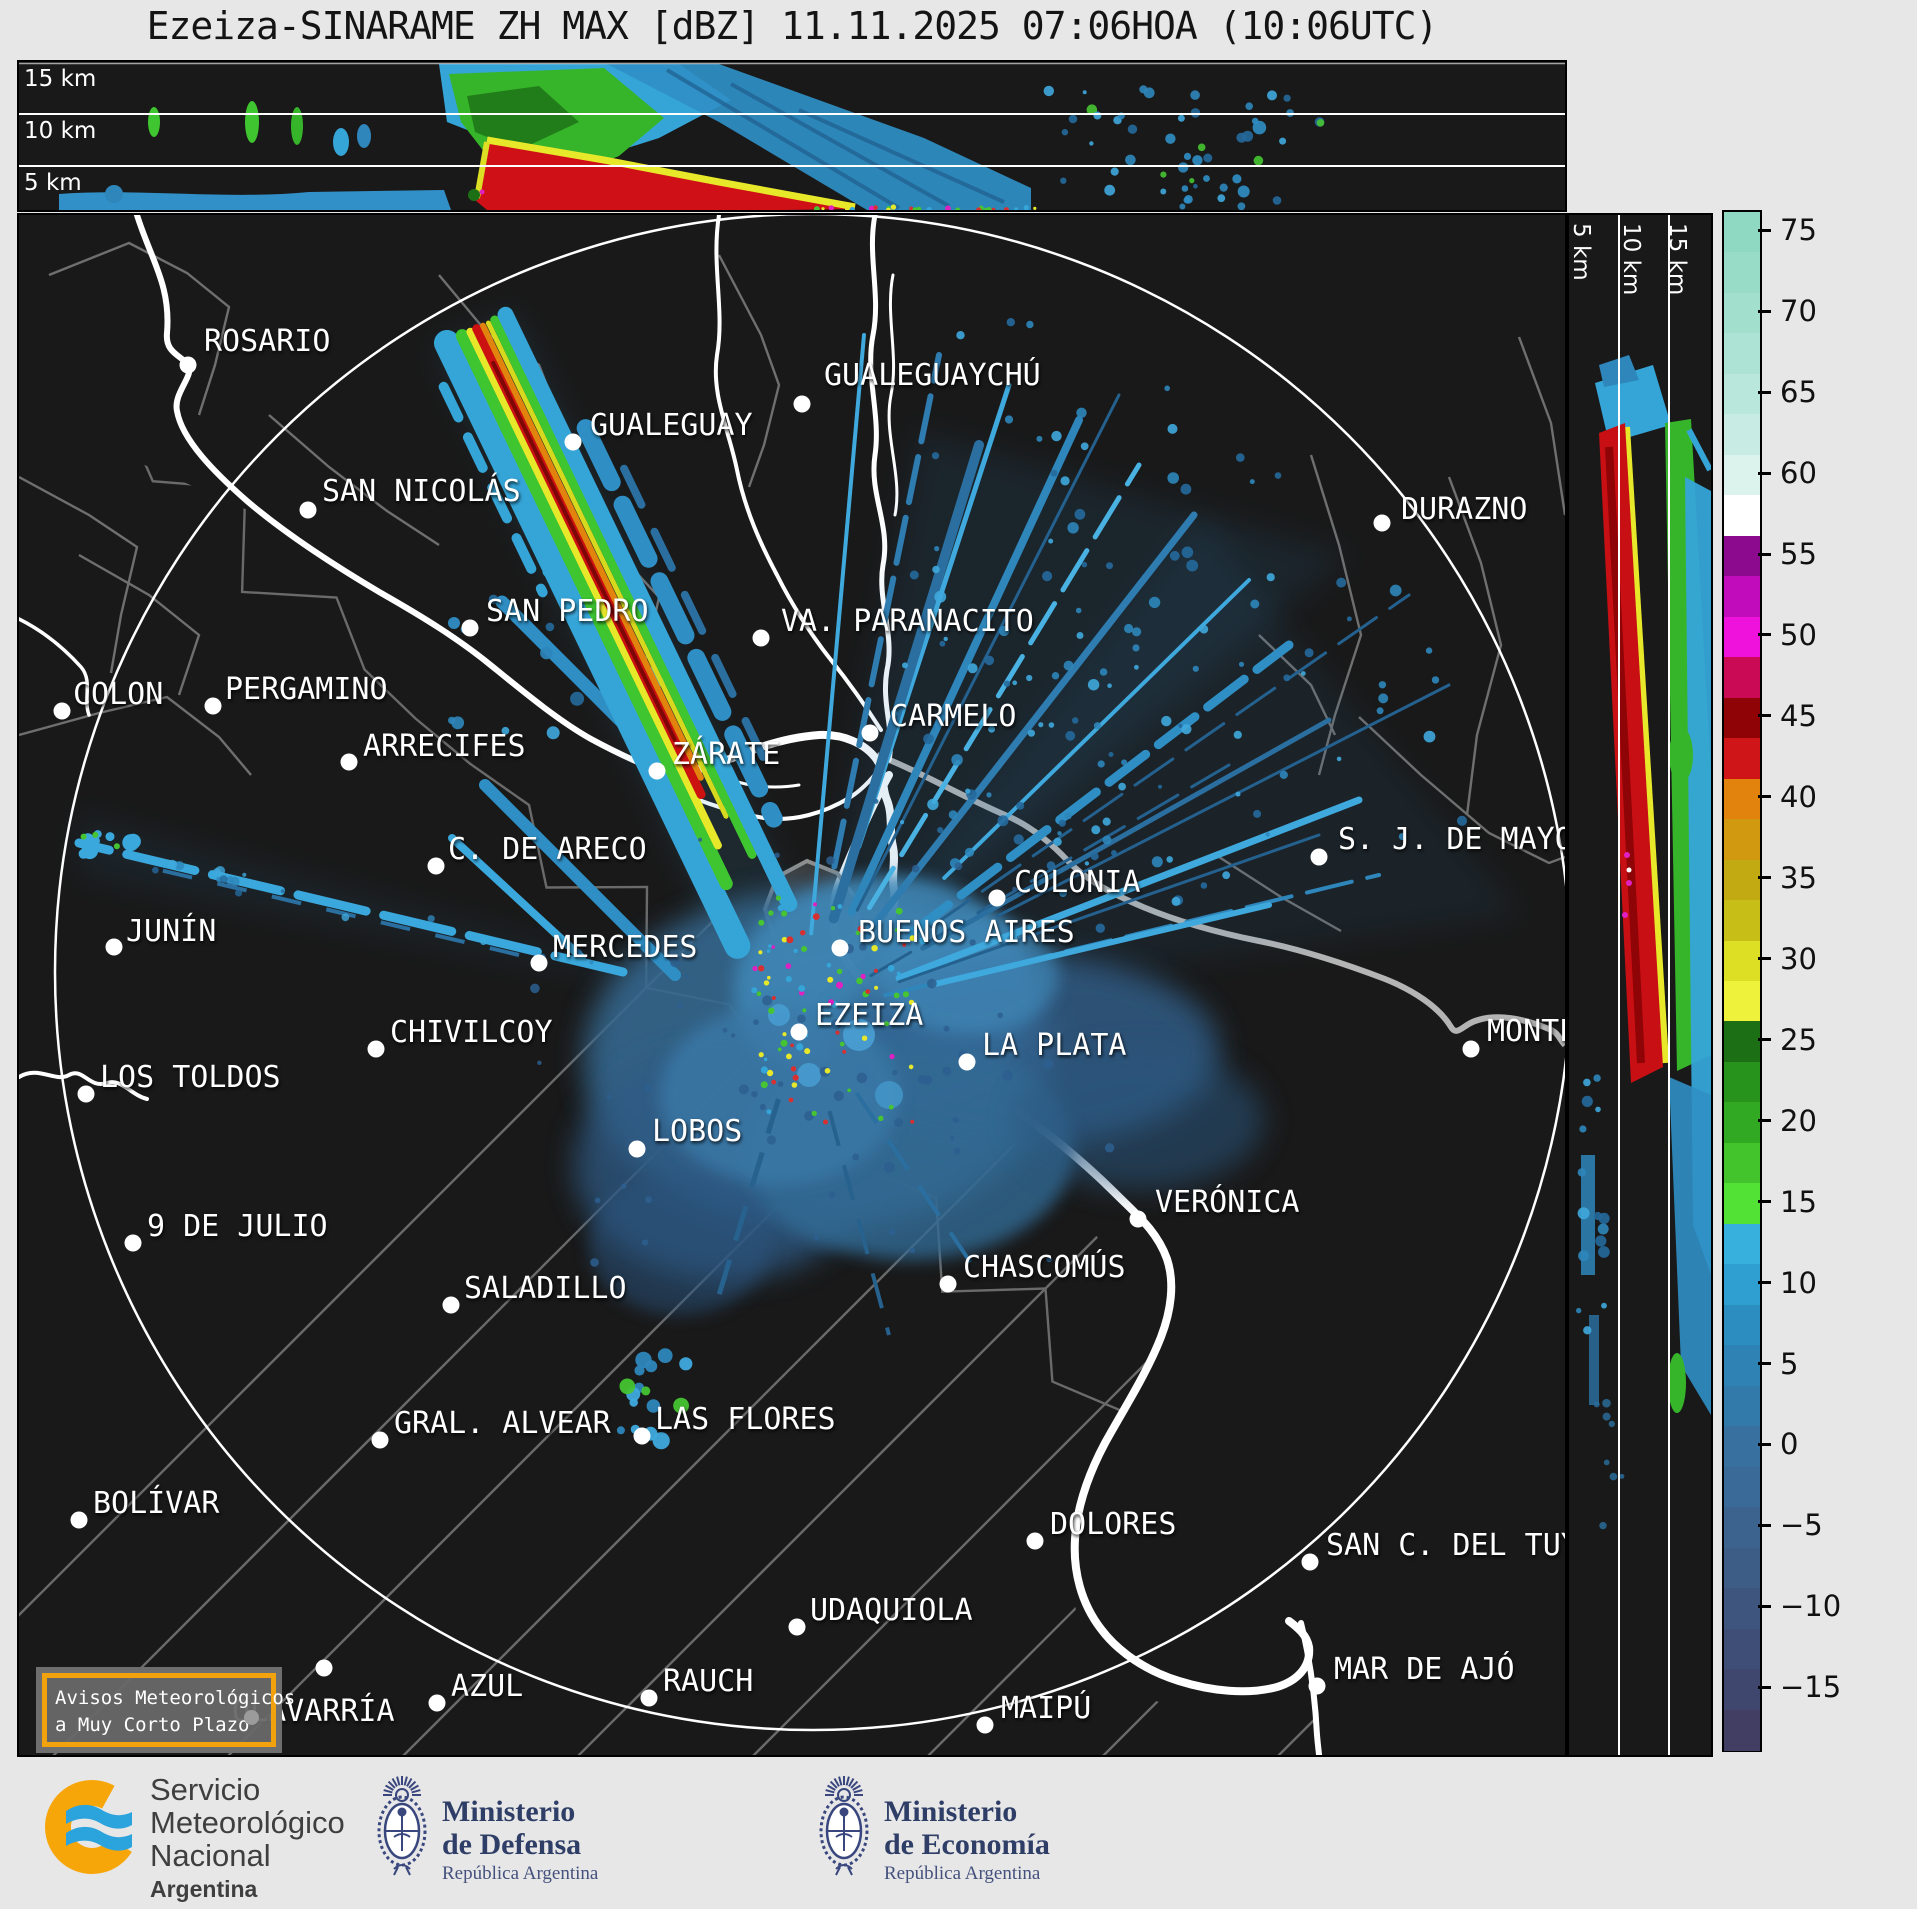 The height and width of the screenshot is (1909, 1917). What do you see at coordinates (512, 1844) in the screenshot?
I see `defensa-line-2: de Defensa` at bounding box center [512, 1844].